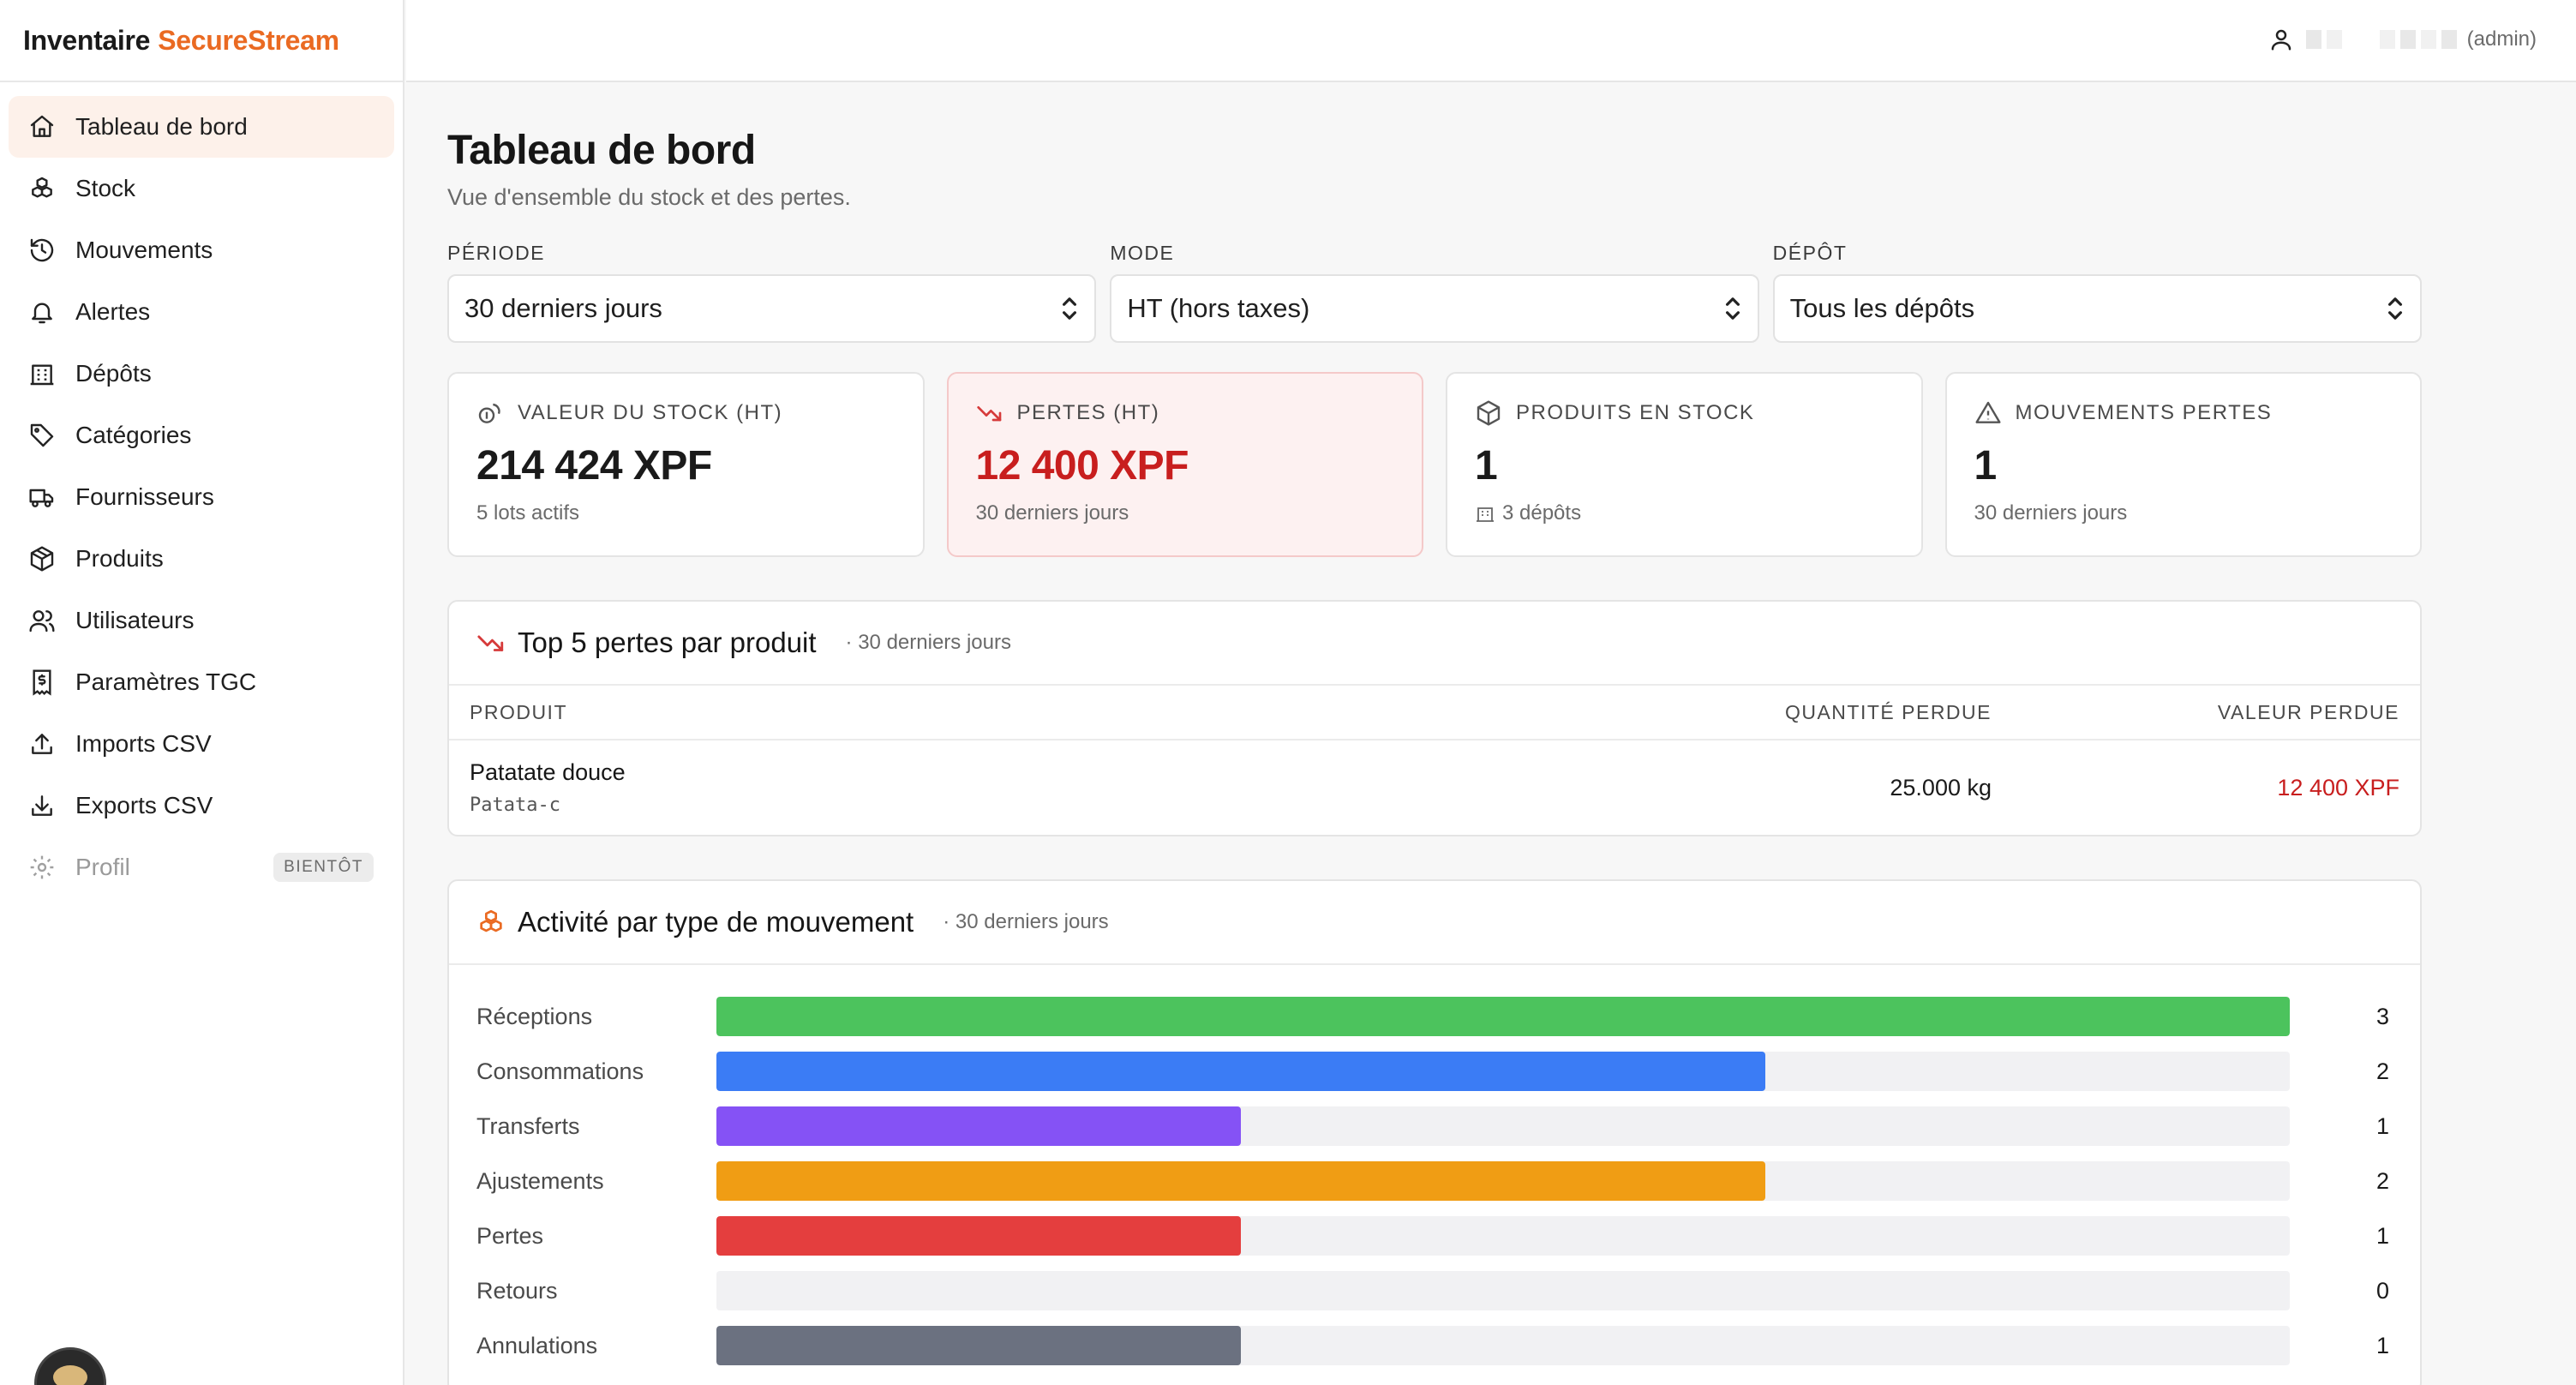 The height and width of the screenshot is (1385, 2576). I want to click on kpi-products: PRODUITS EN STOCK 1 3 dépôts, so click(1684, 464).